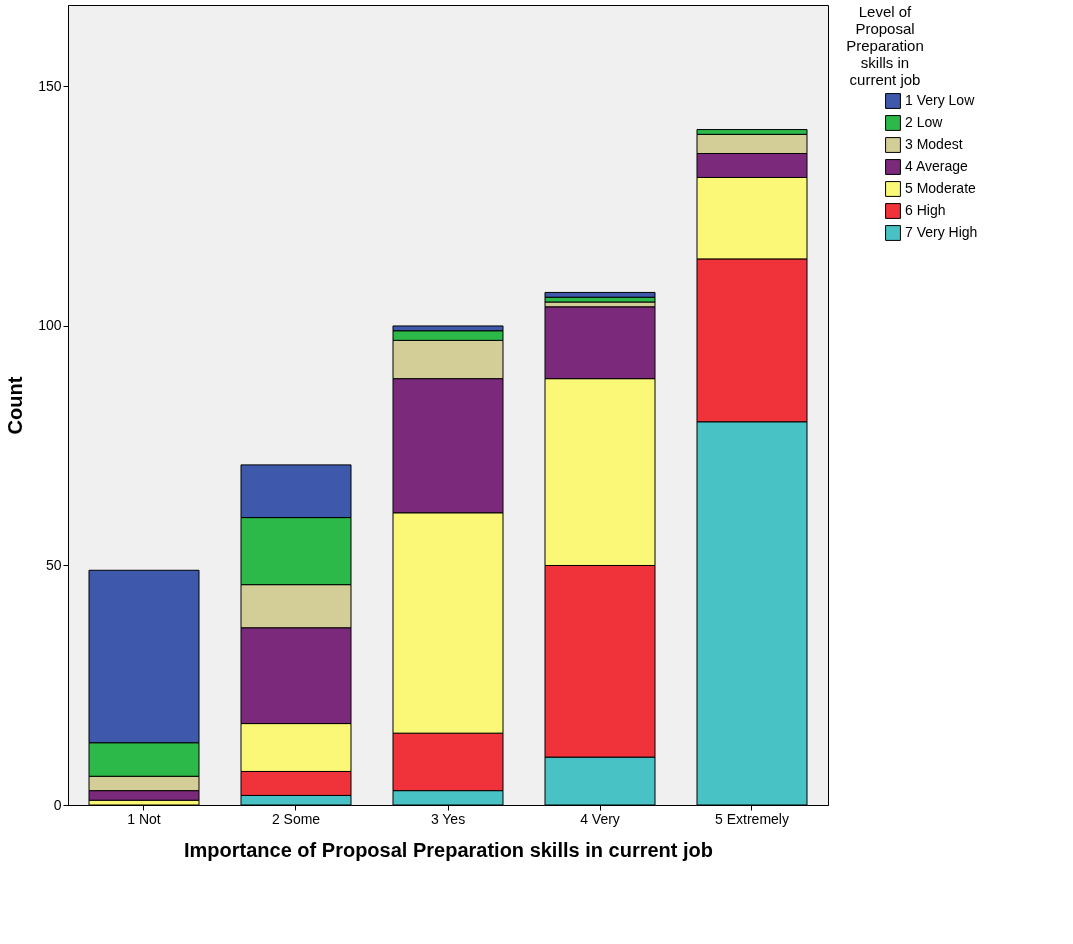 The height and width of the screenshot is (944, 1073). I want to click on legend-label: 6 High, so click(925, 210).